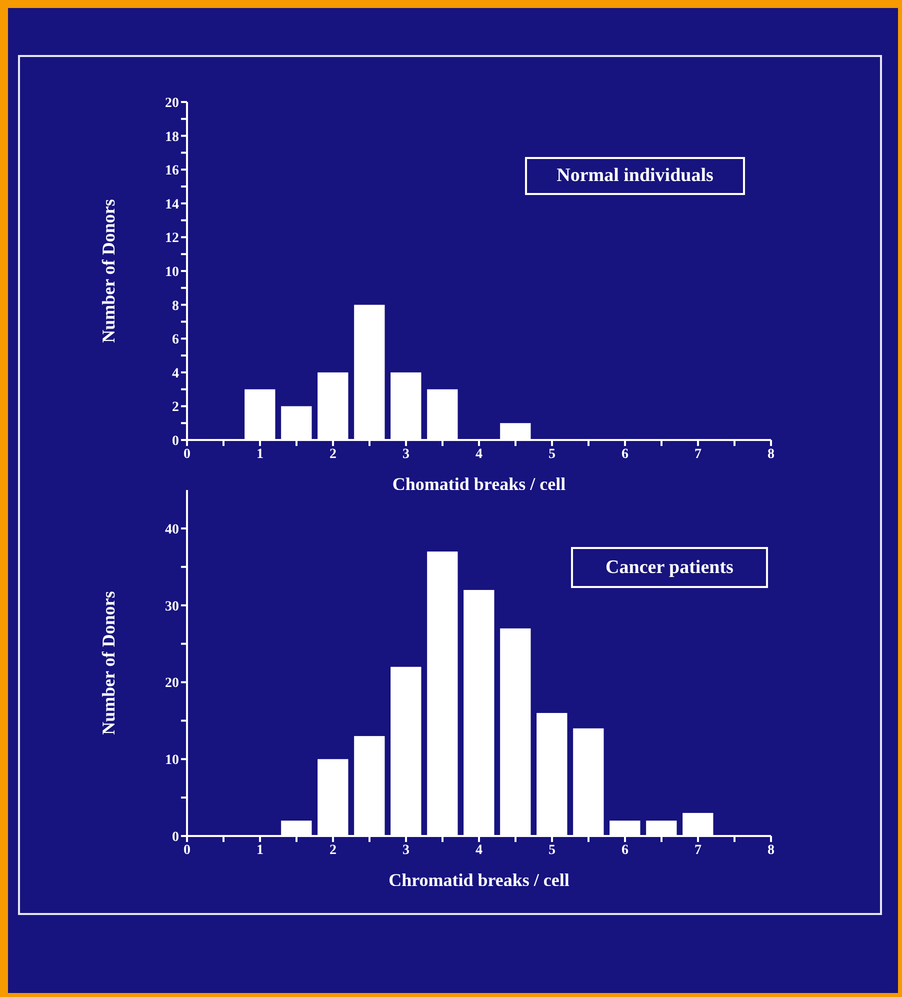  Describe the element at coordinates (175, 374) in the screenshot. I see `y-tick-label: 4` at that location.